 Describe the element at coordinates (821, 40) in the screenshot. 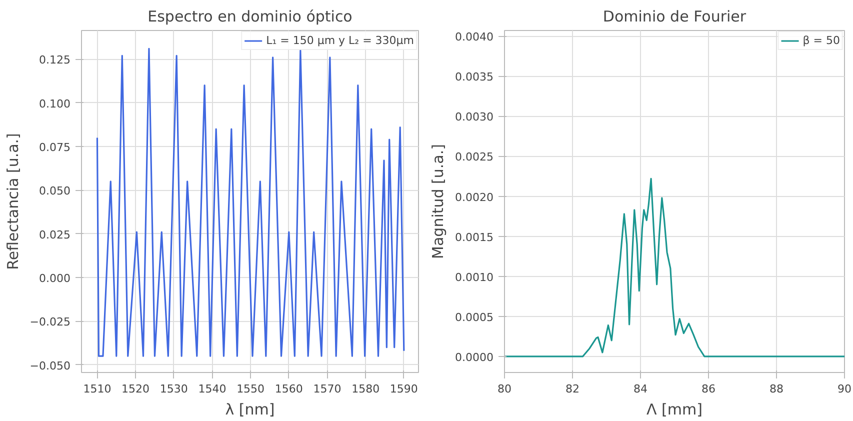

I see `legend-label: β = 50` at that location.